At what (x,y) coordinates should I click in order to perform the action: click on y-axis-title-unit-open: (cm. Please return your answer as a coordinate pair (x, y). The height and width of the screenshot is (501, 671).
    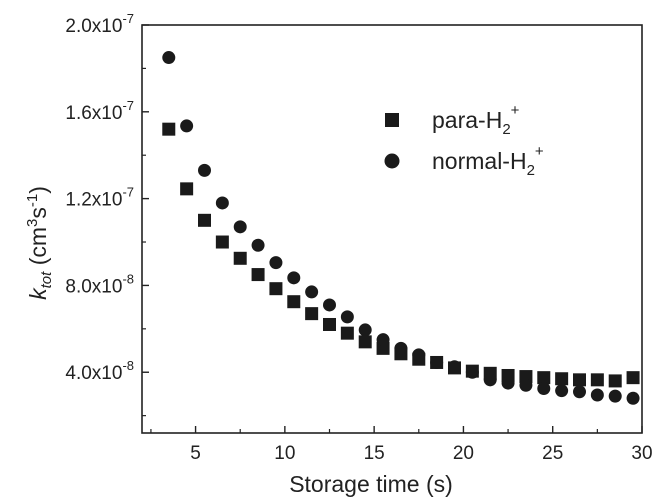
    Looking at the image, I should click on (38, 249).